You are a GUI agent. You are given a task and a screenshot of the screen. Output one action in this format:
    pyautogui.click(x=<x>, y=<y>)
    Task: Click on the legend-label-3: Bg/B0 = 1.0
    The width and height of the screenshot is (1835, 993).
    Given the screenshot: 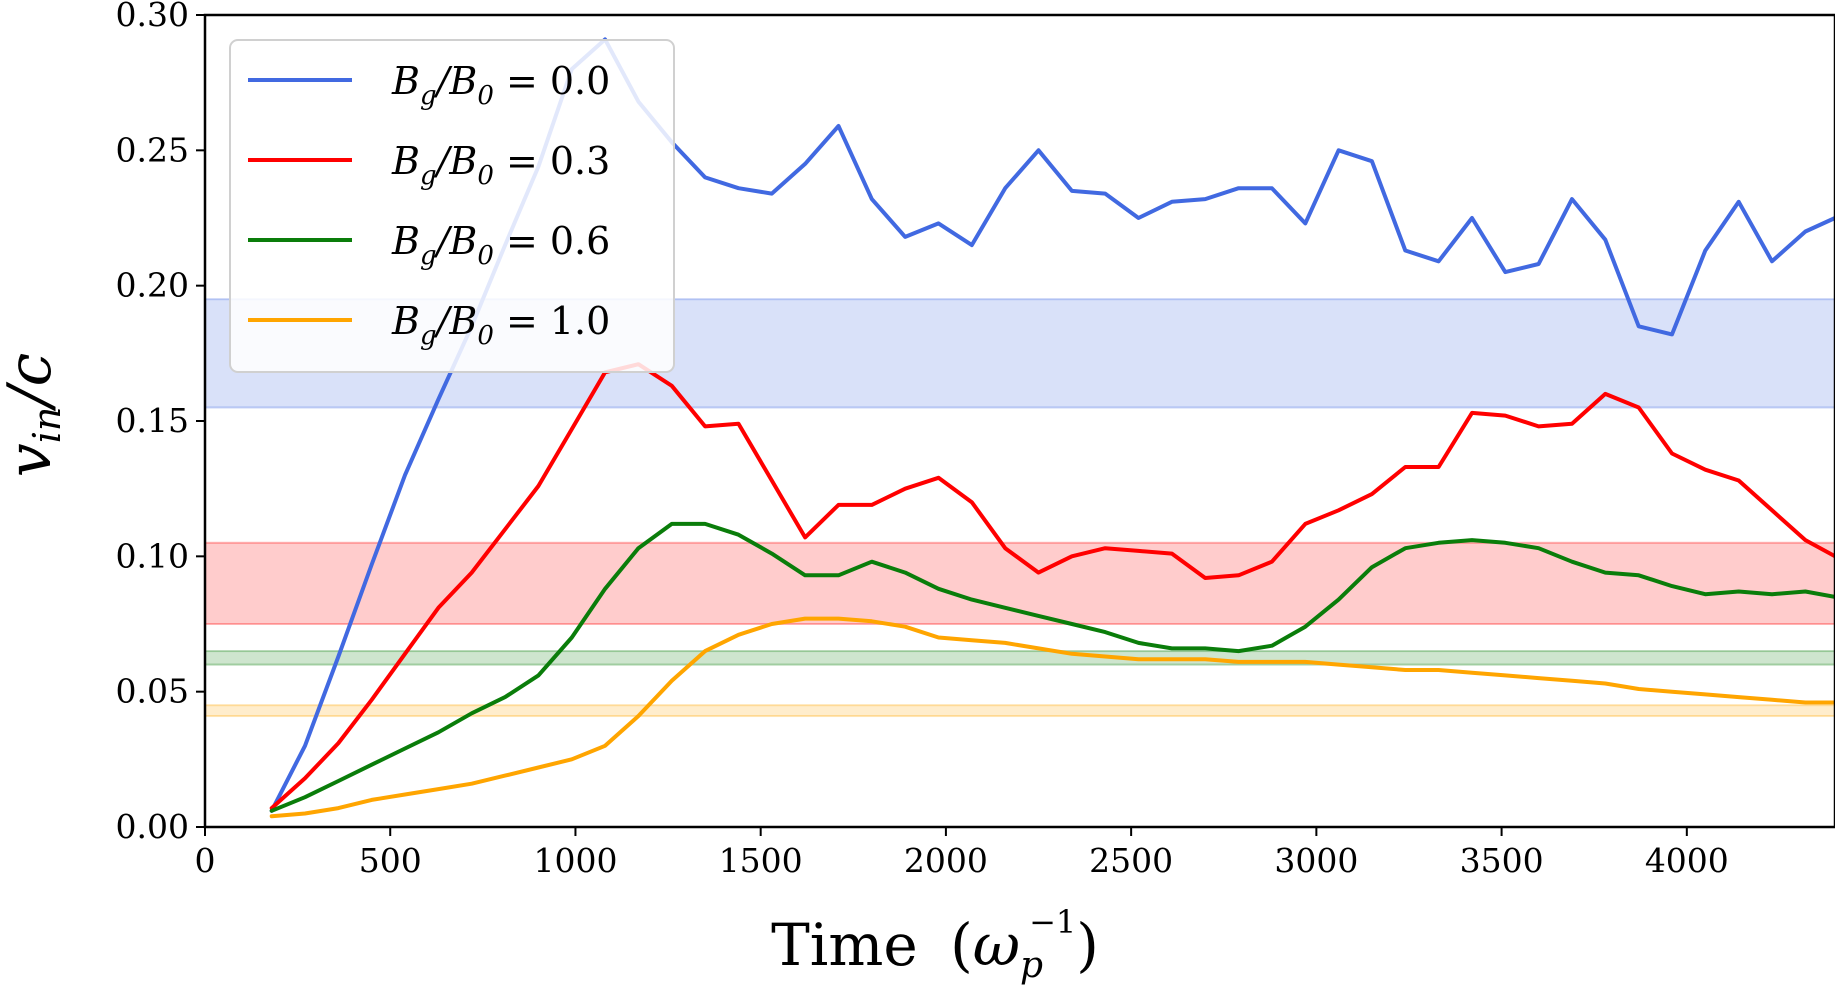 What is the action you would take?
    pyautogui.click(x=500, y=325)
    